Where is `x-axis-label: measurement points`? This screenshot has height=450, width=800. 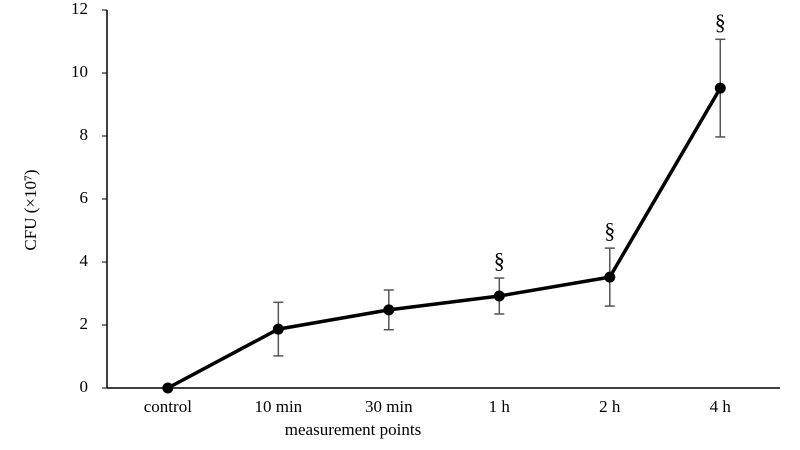
x-axis-label: measurement points is located at coordinates (353, 429).